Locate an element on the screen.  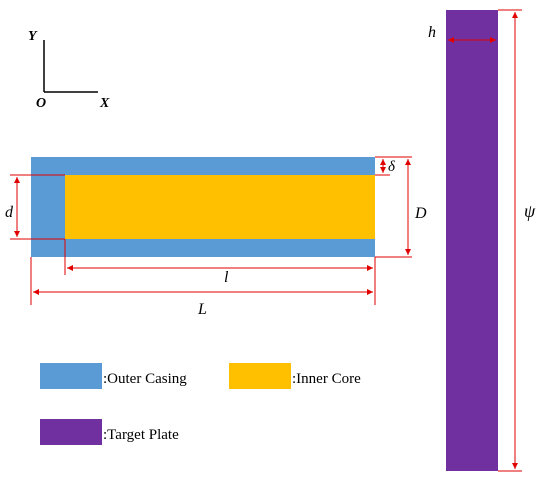
x-axis-label: X is located at coordinates (104, 103).